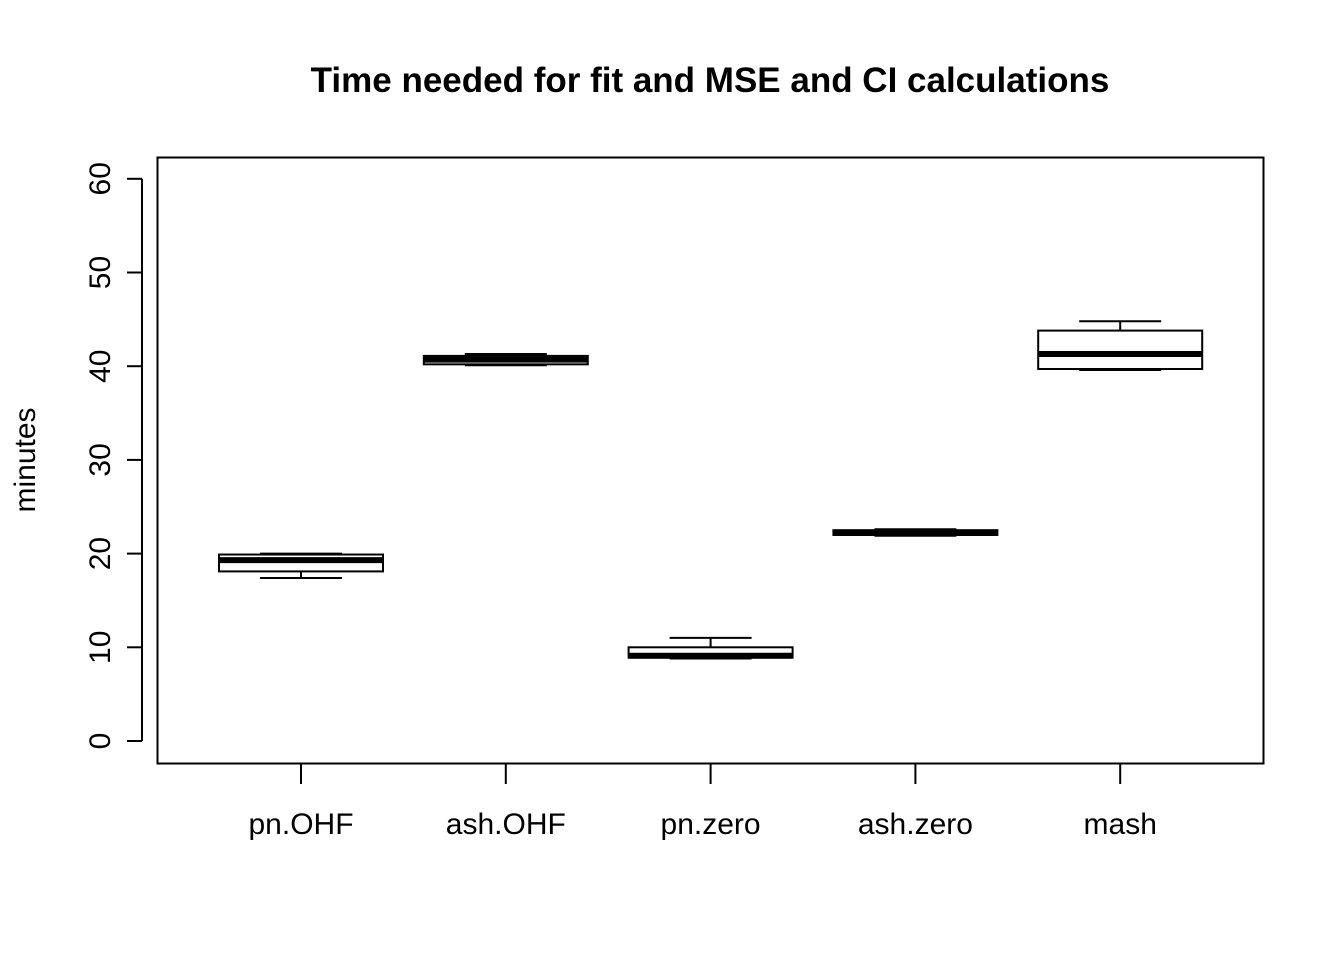 The width and height of the screenshot is (1344, 965). I want to click on y-tick-label: 60, so click(100, 178).